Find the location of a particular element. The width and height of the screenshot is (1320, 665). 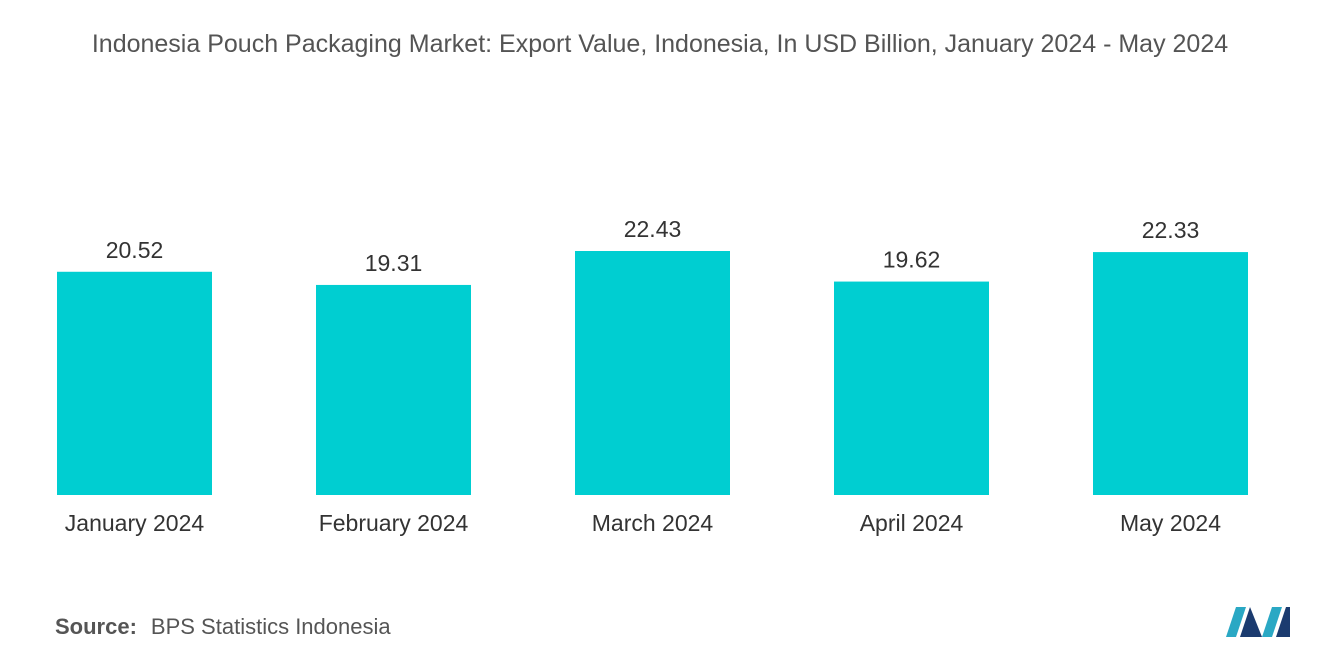

logo is located at coordinates (1258, 622).